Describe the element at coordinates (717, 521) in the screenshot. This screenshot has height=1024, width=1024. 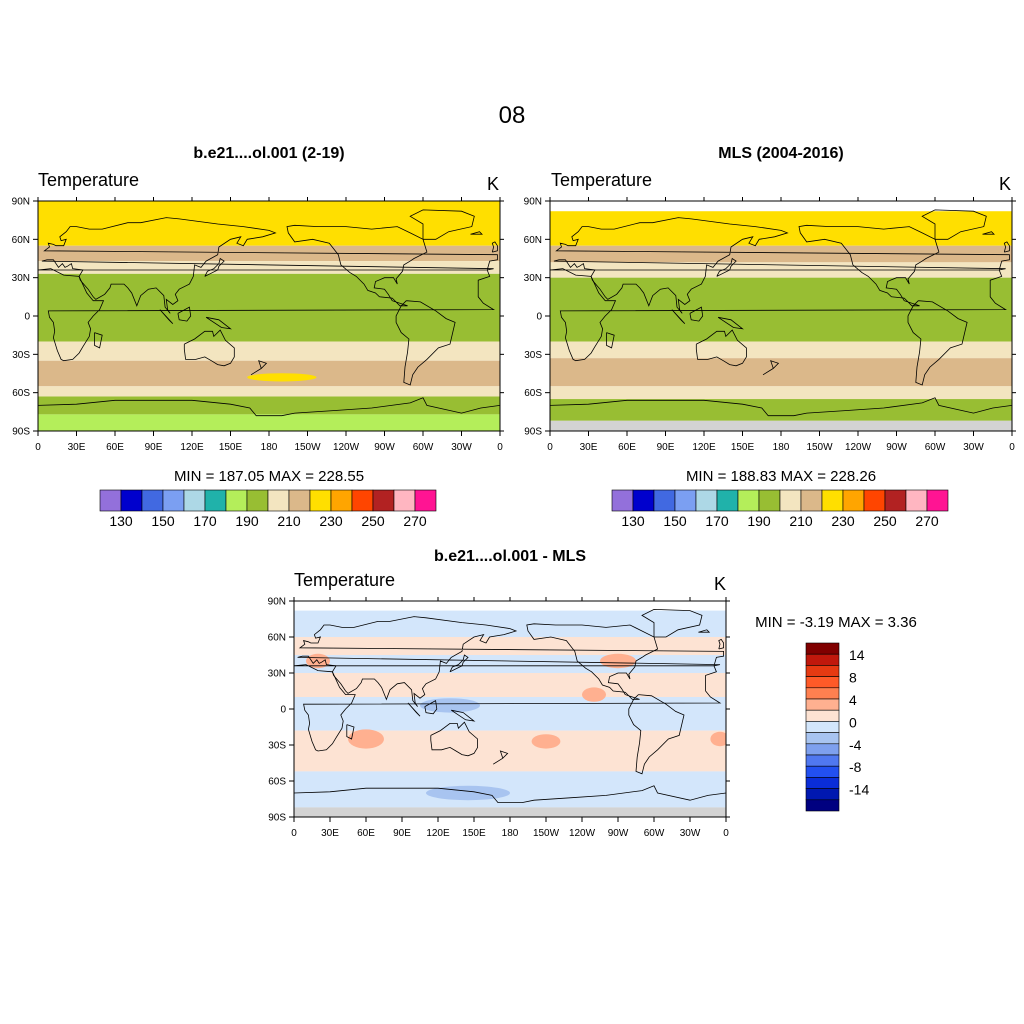
I see `colorbar-label: 170` at that location.